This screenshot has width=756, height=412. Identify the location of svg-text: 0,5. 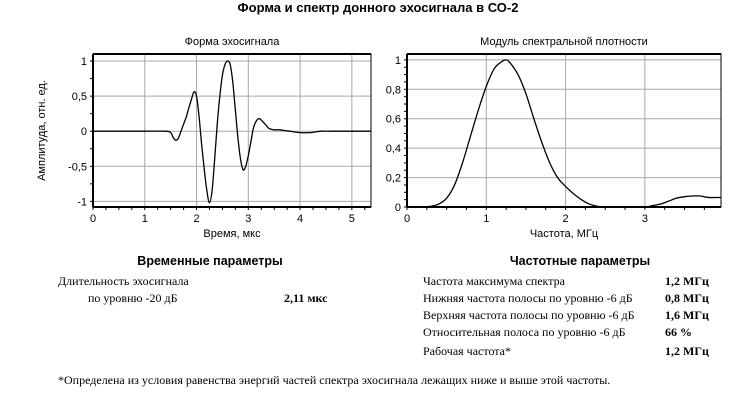
(79, 97).